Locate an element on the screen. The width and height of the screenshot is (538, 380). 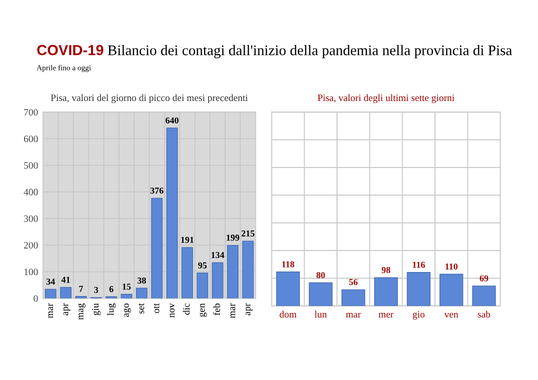
data-label: 69 is located at coordinates (484, 278).